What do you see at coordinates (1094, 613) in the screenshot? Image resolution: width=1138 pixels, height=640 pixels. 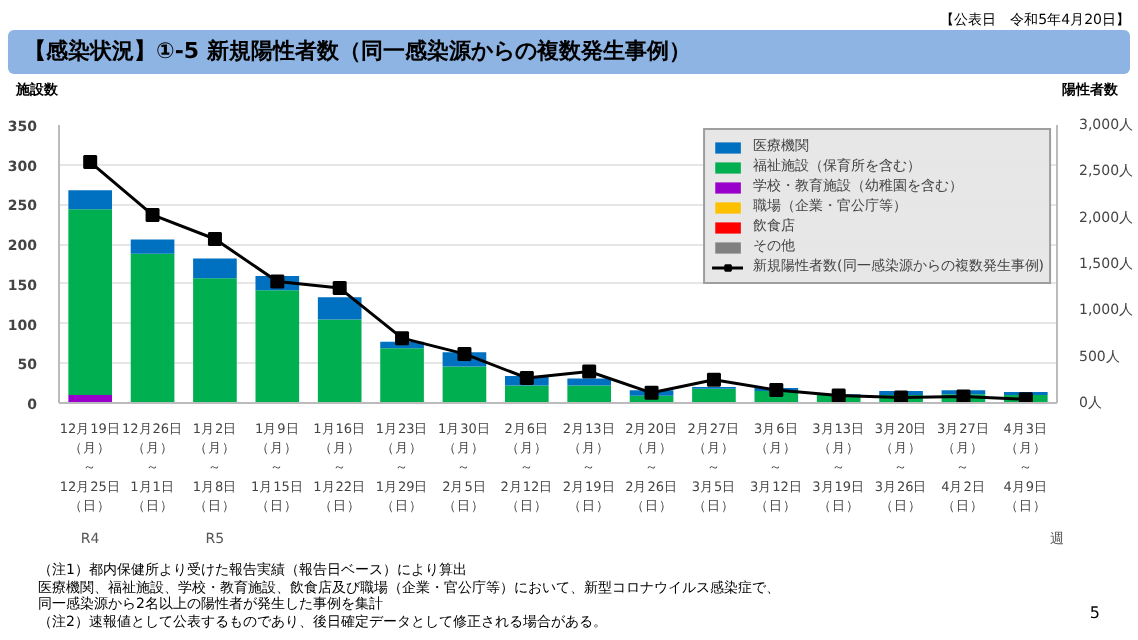 I see `text: 5` at bounding box center [1094, 613].